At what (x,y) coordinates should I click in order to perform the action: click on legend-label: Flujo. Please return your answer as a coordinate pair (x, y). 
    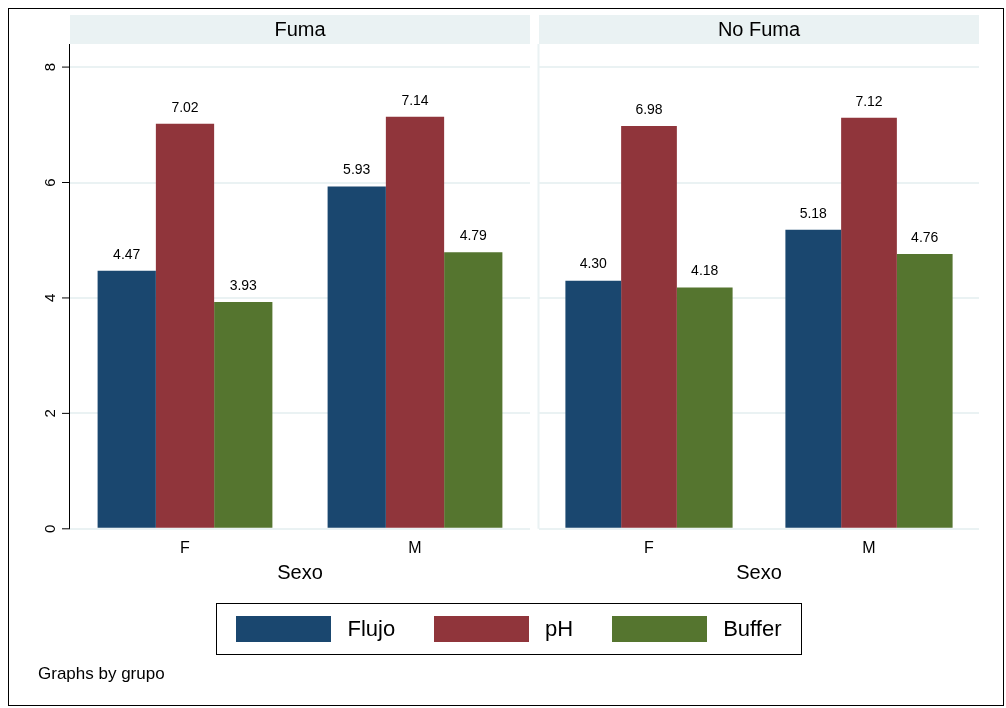
    Looking at the image, I should click on (371, 629).